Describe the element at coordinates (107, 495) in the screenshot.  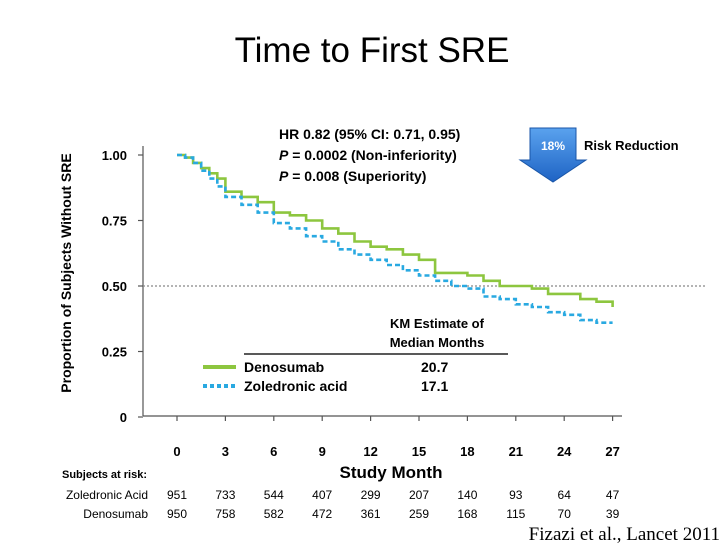
I see `risk-row-label-zoledronic: Zoledronic Acid` at that location.